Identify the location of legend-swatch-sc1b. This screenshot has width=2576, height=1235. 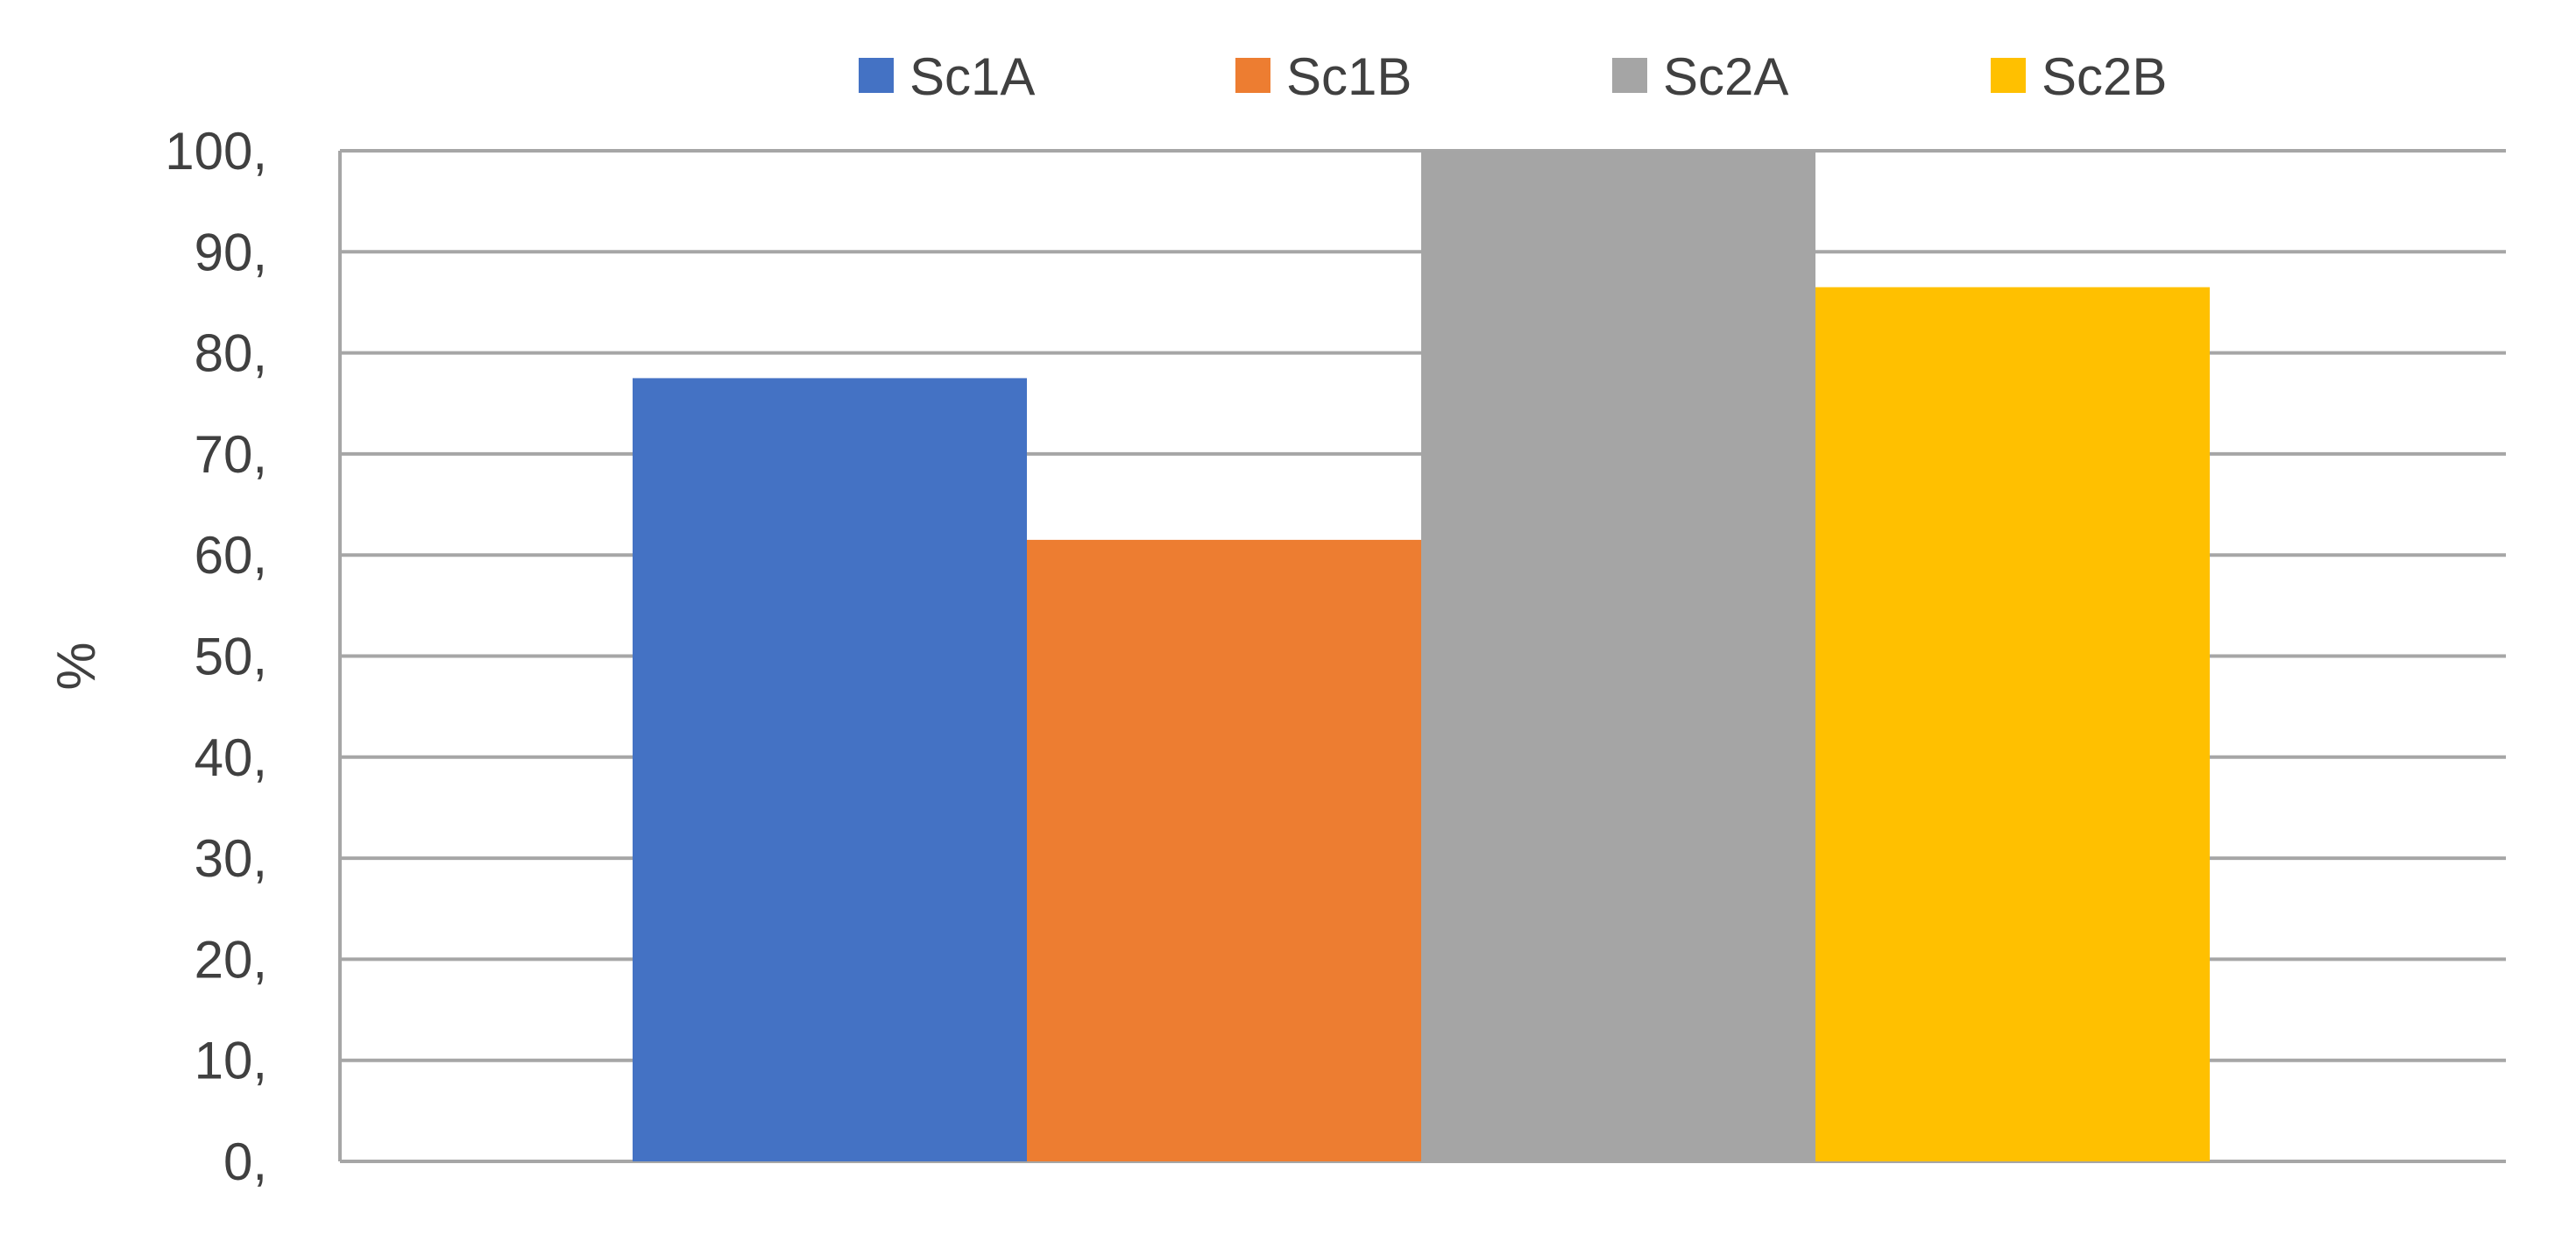
(1252, 75).